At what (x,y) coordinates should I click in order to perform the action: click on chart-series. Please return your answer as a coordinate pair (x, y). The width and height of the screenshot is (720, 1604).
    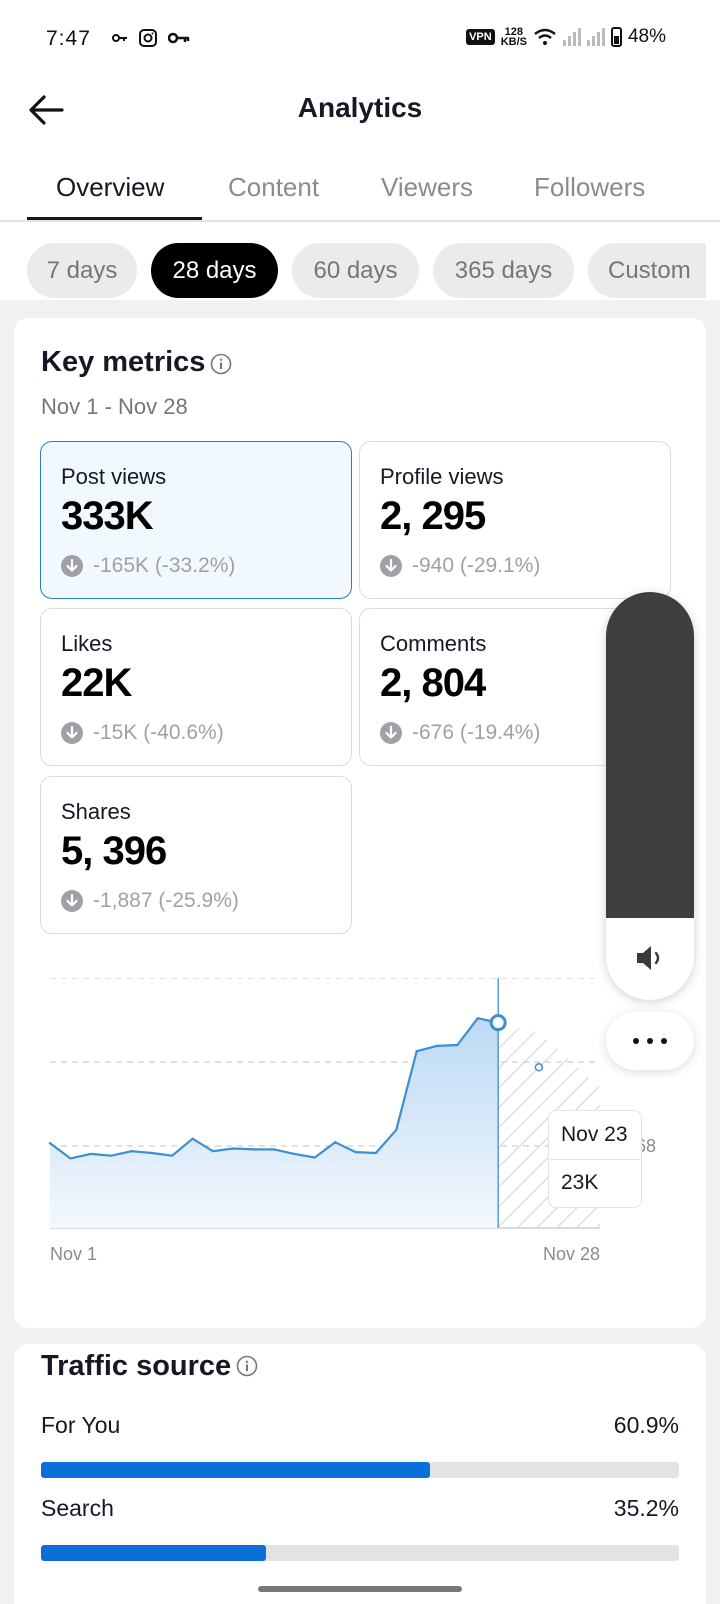
    Looking at the image, I should click on (324, 1103).